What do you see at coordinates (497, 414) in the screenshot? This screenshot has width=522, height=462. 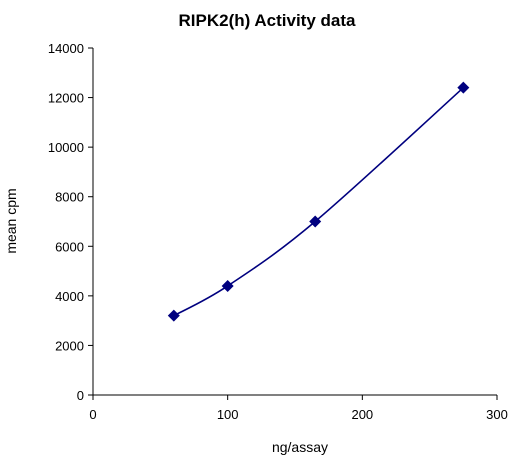 I see `x-tick-label: 300` at bounding box center [497, 414].